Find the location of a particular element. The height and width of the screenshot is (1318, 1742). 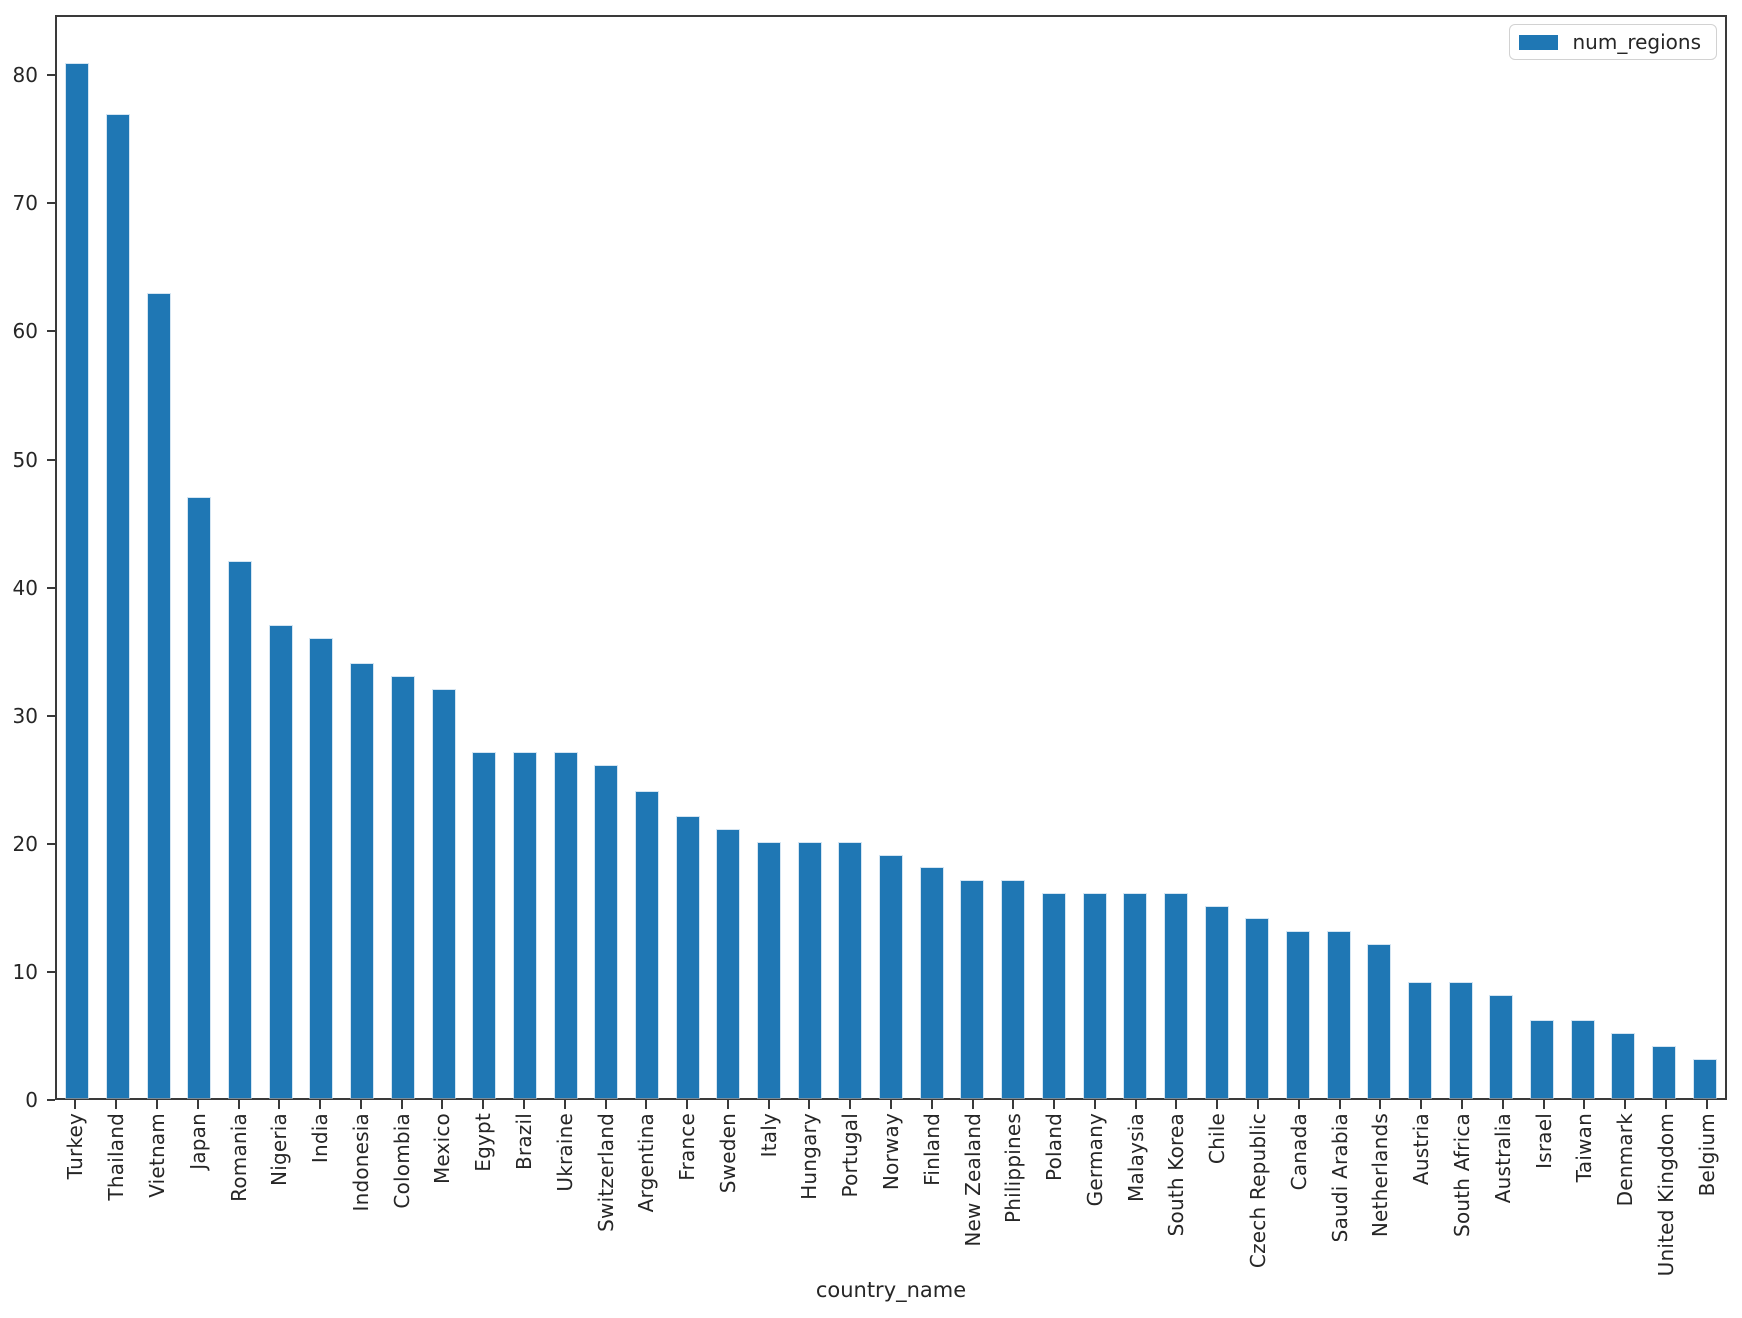

x-tick-label: Ukraine is located at coordinates (564, 1152).